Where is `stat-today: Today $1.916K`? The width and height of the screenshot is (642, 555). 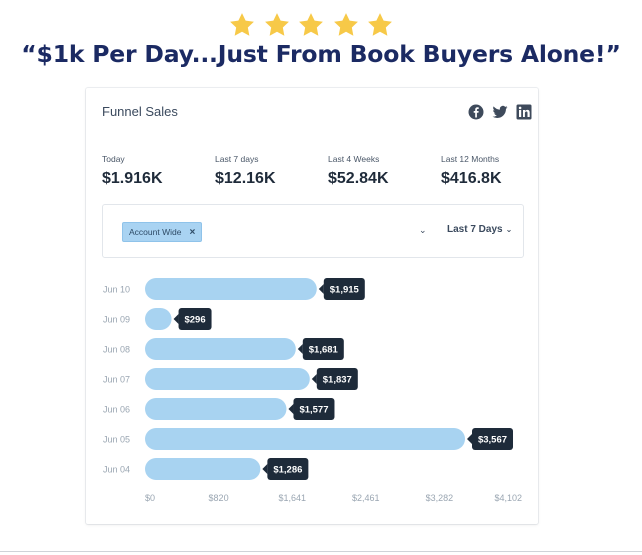 stat-today: Today $1.916K is located at coordinates (132, 171).